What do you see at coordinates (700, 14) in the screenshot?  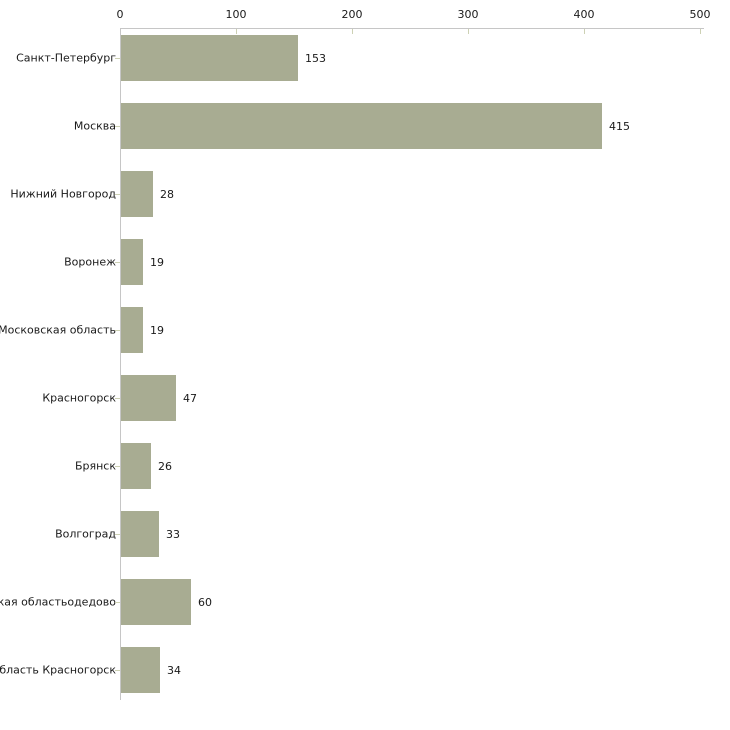 I see `x-tick-label: 500` at bounding box center [700, 14].